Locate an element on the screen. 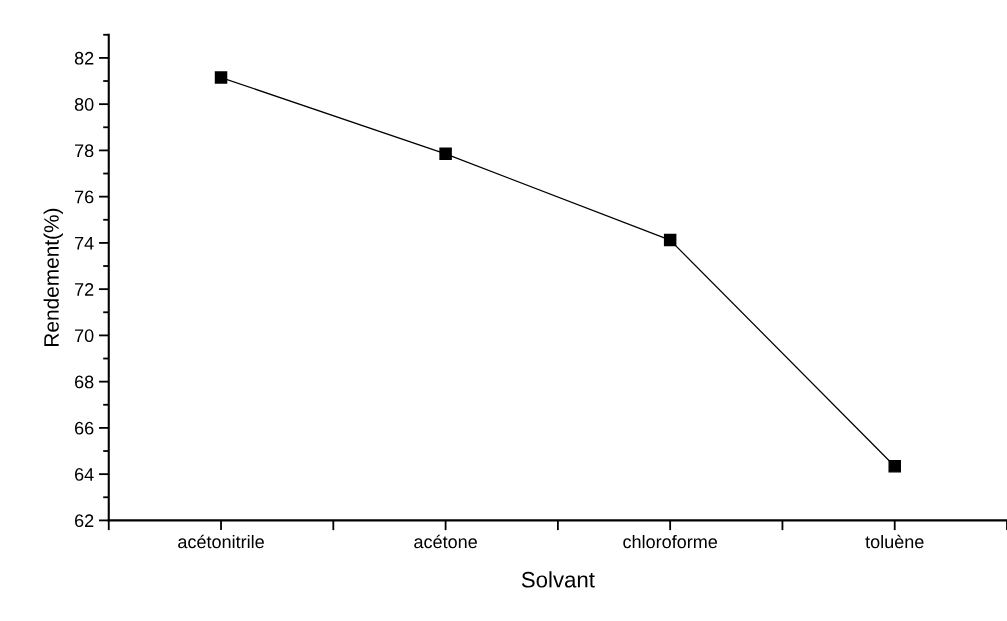 The width and height of the screenshot is (1007, 621). y-axis-title: Rendement(%) is located at coordinates (53, 277).